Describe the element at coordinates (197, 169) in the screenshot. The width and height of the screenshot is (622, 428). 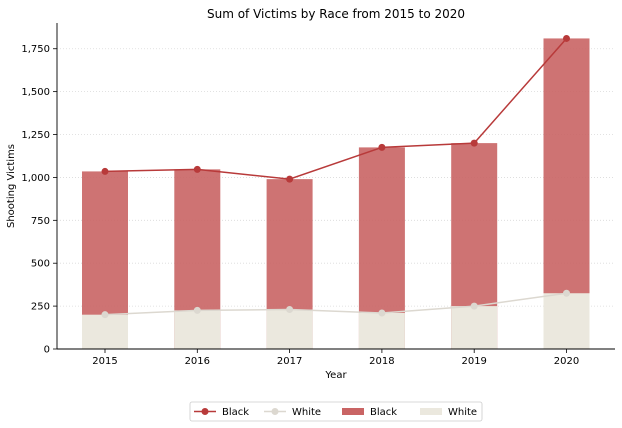
I see `point-black-2016` at that location.